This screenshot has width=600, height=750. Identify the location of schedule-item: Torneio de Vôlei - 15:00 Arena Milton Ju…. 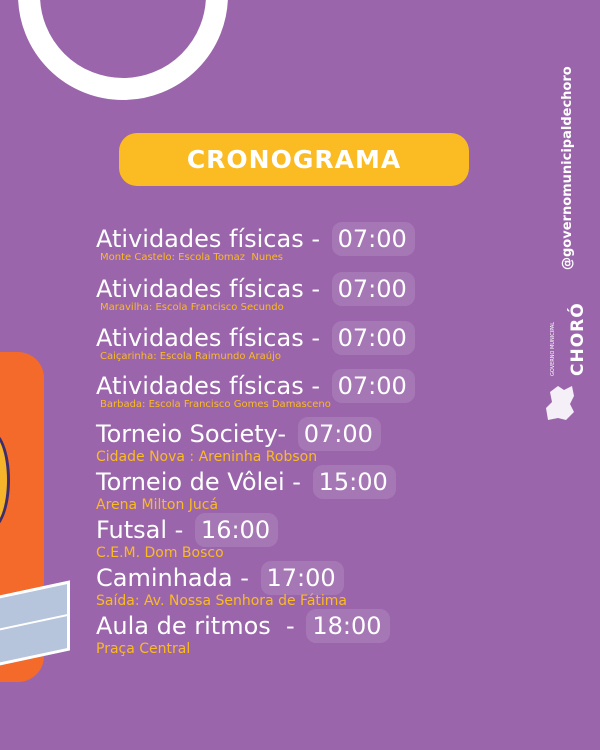
(286, 489).